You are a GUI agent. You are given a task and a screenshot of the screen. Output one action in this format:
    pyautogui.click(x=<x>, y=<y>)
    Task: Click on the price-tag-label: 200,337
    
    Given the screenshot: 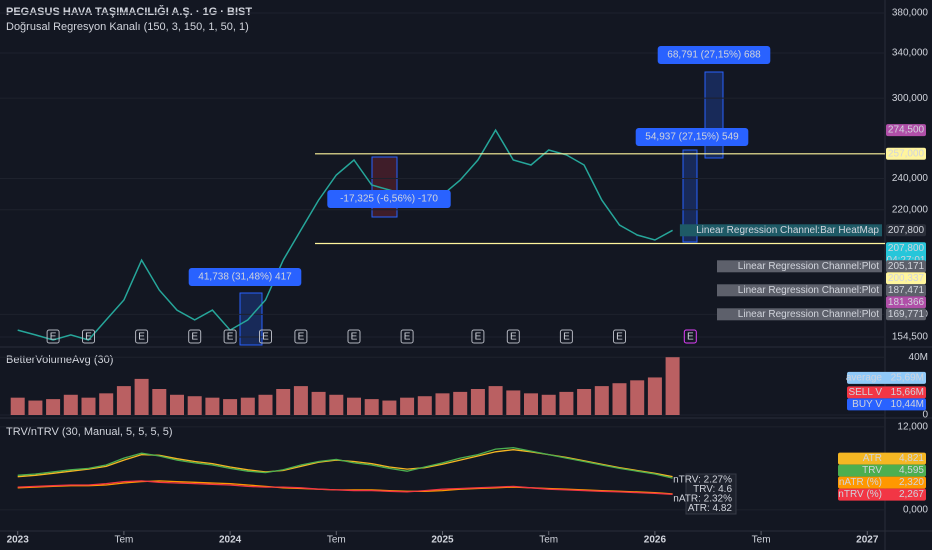 What is the action you would take?
    pyautogui.click(x=906, y=278)
    